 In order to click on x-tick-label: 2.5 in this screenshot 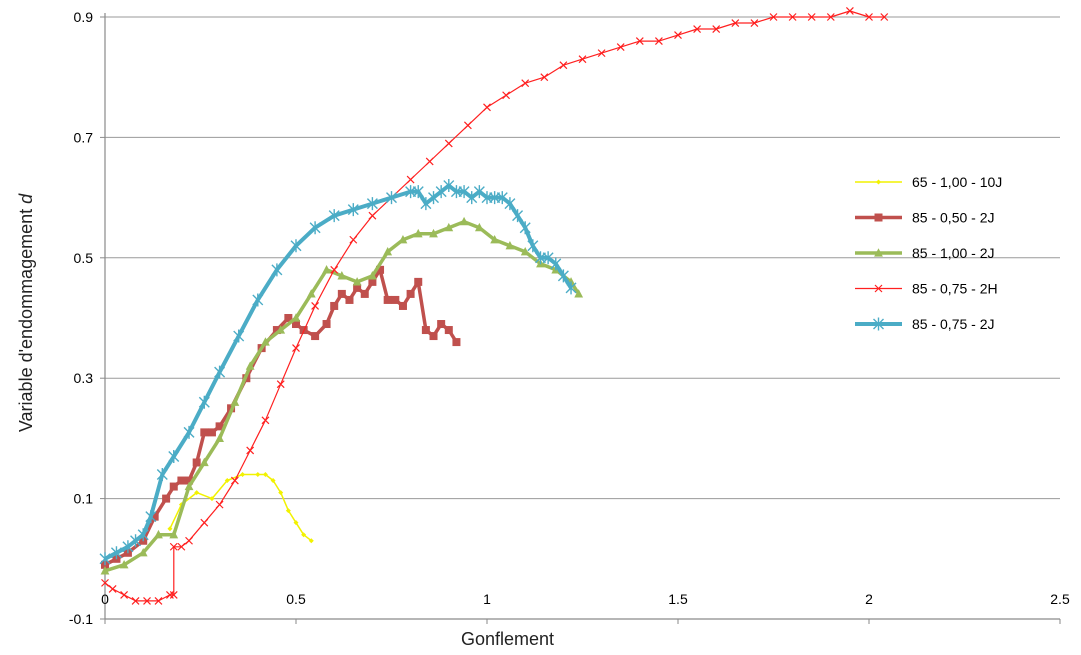, I will do `click(1060, 599)`.